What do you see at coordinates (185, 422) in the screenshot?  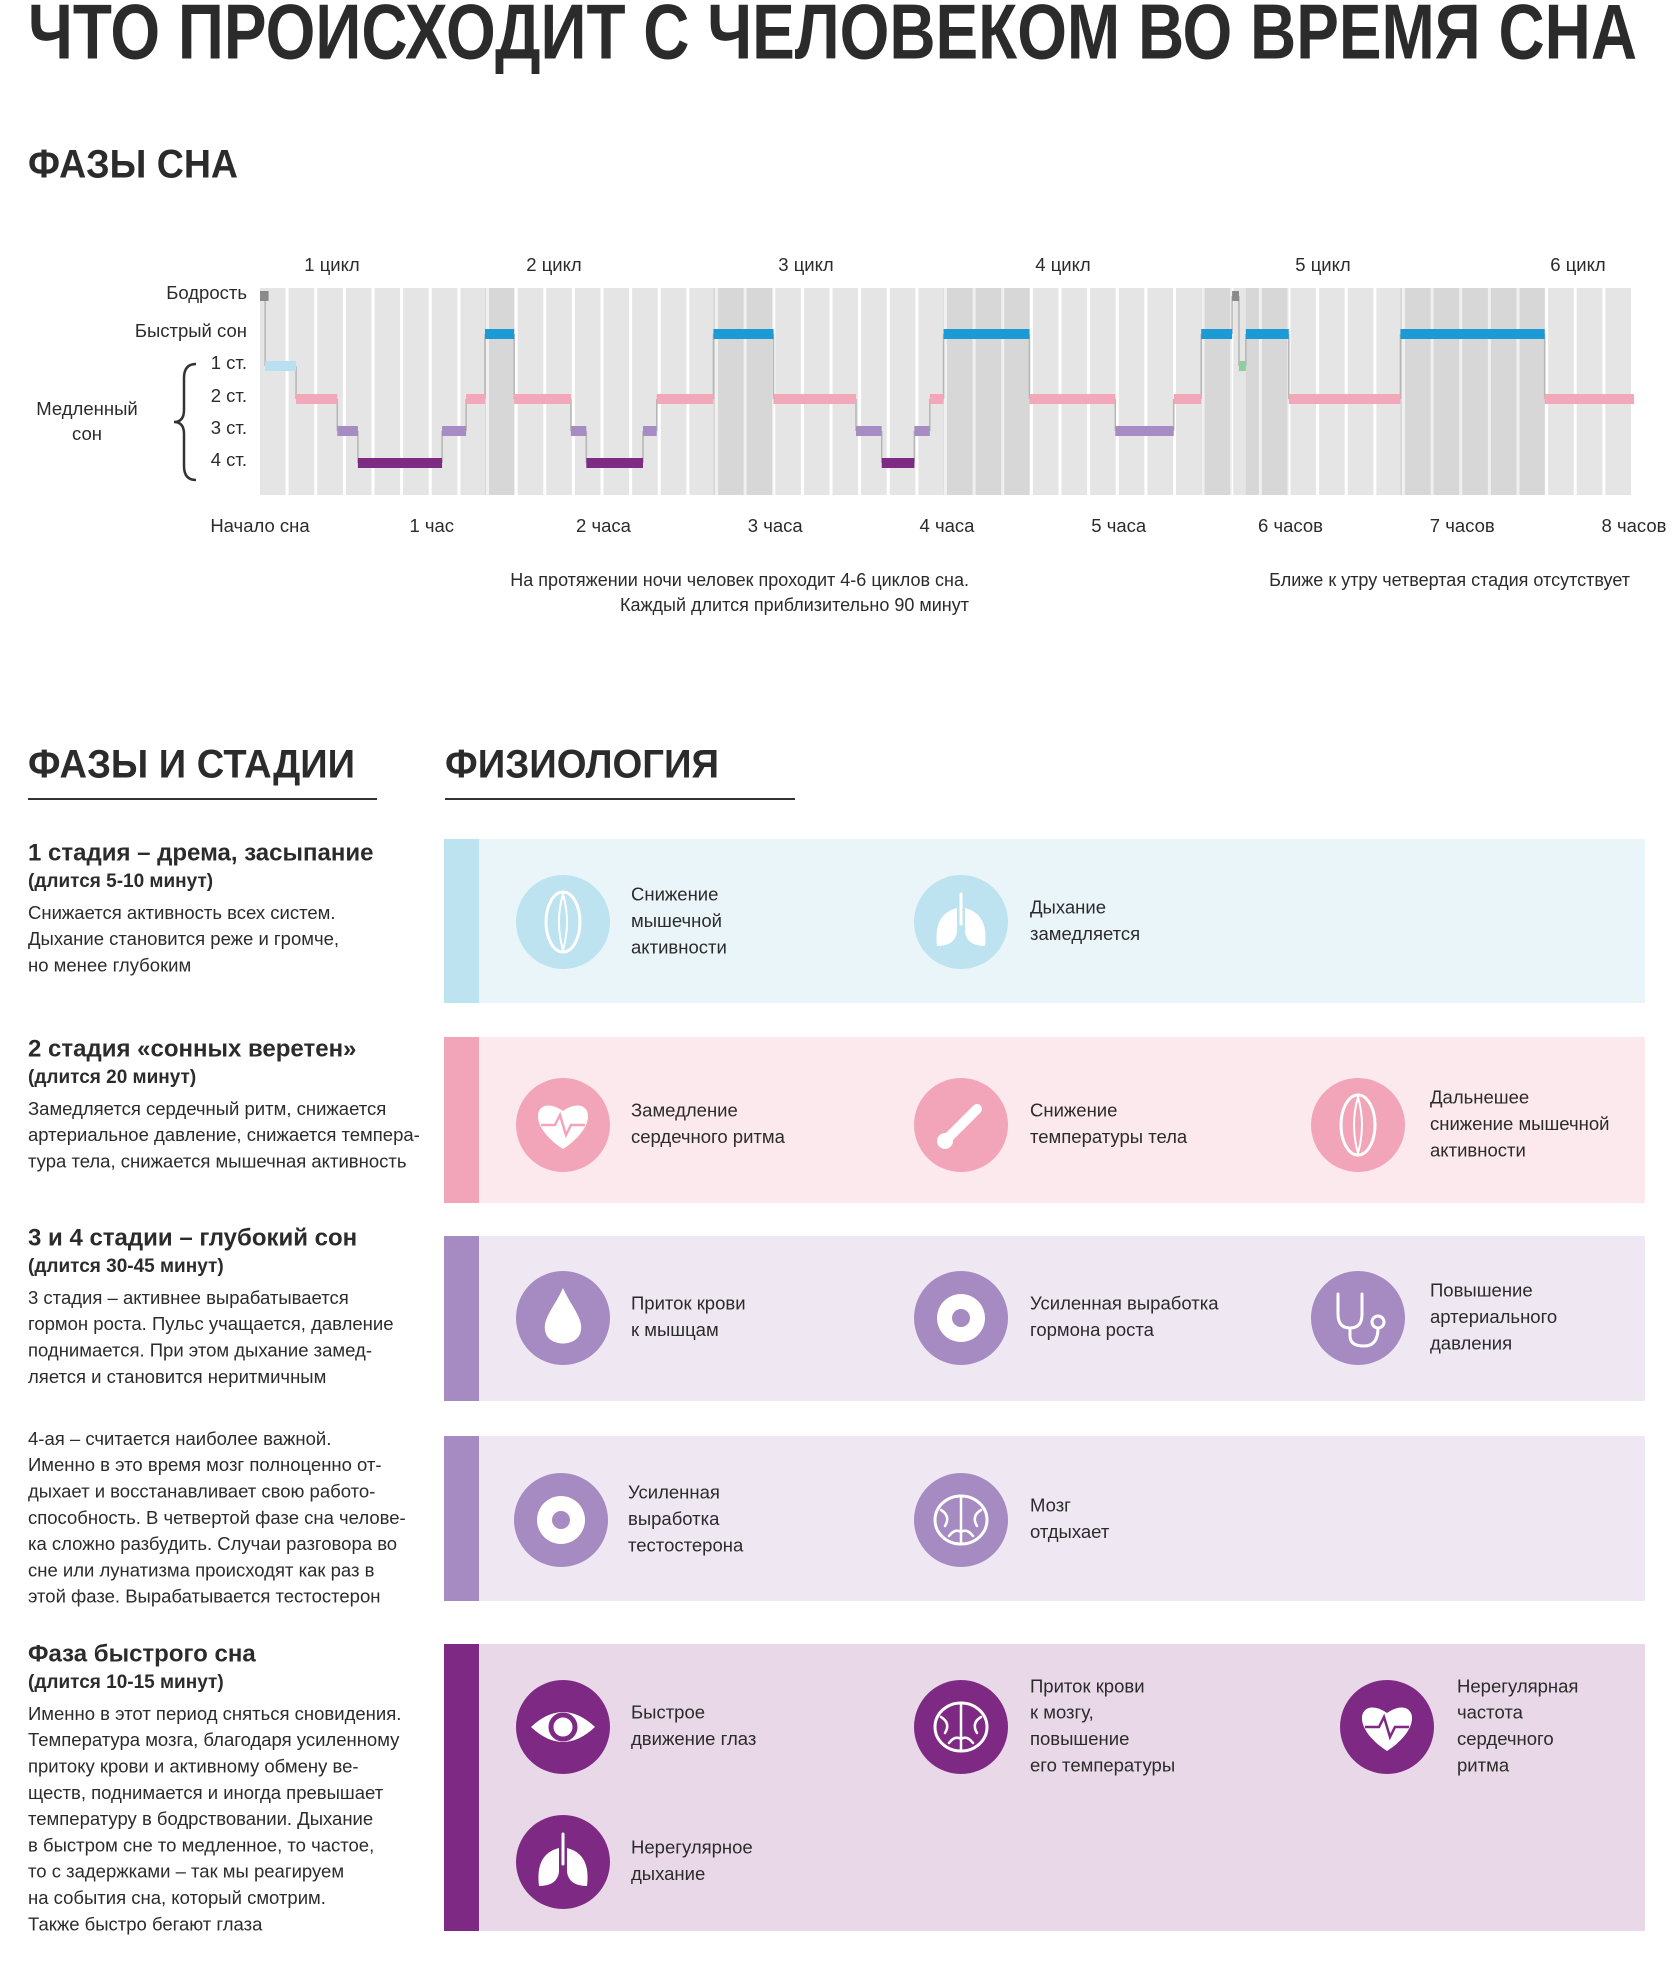 I see `brace` at bounding box center [185, 422].